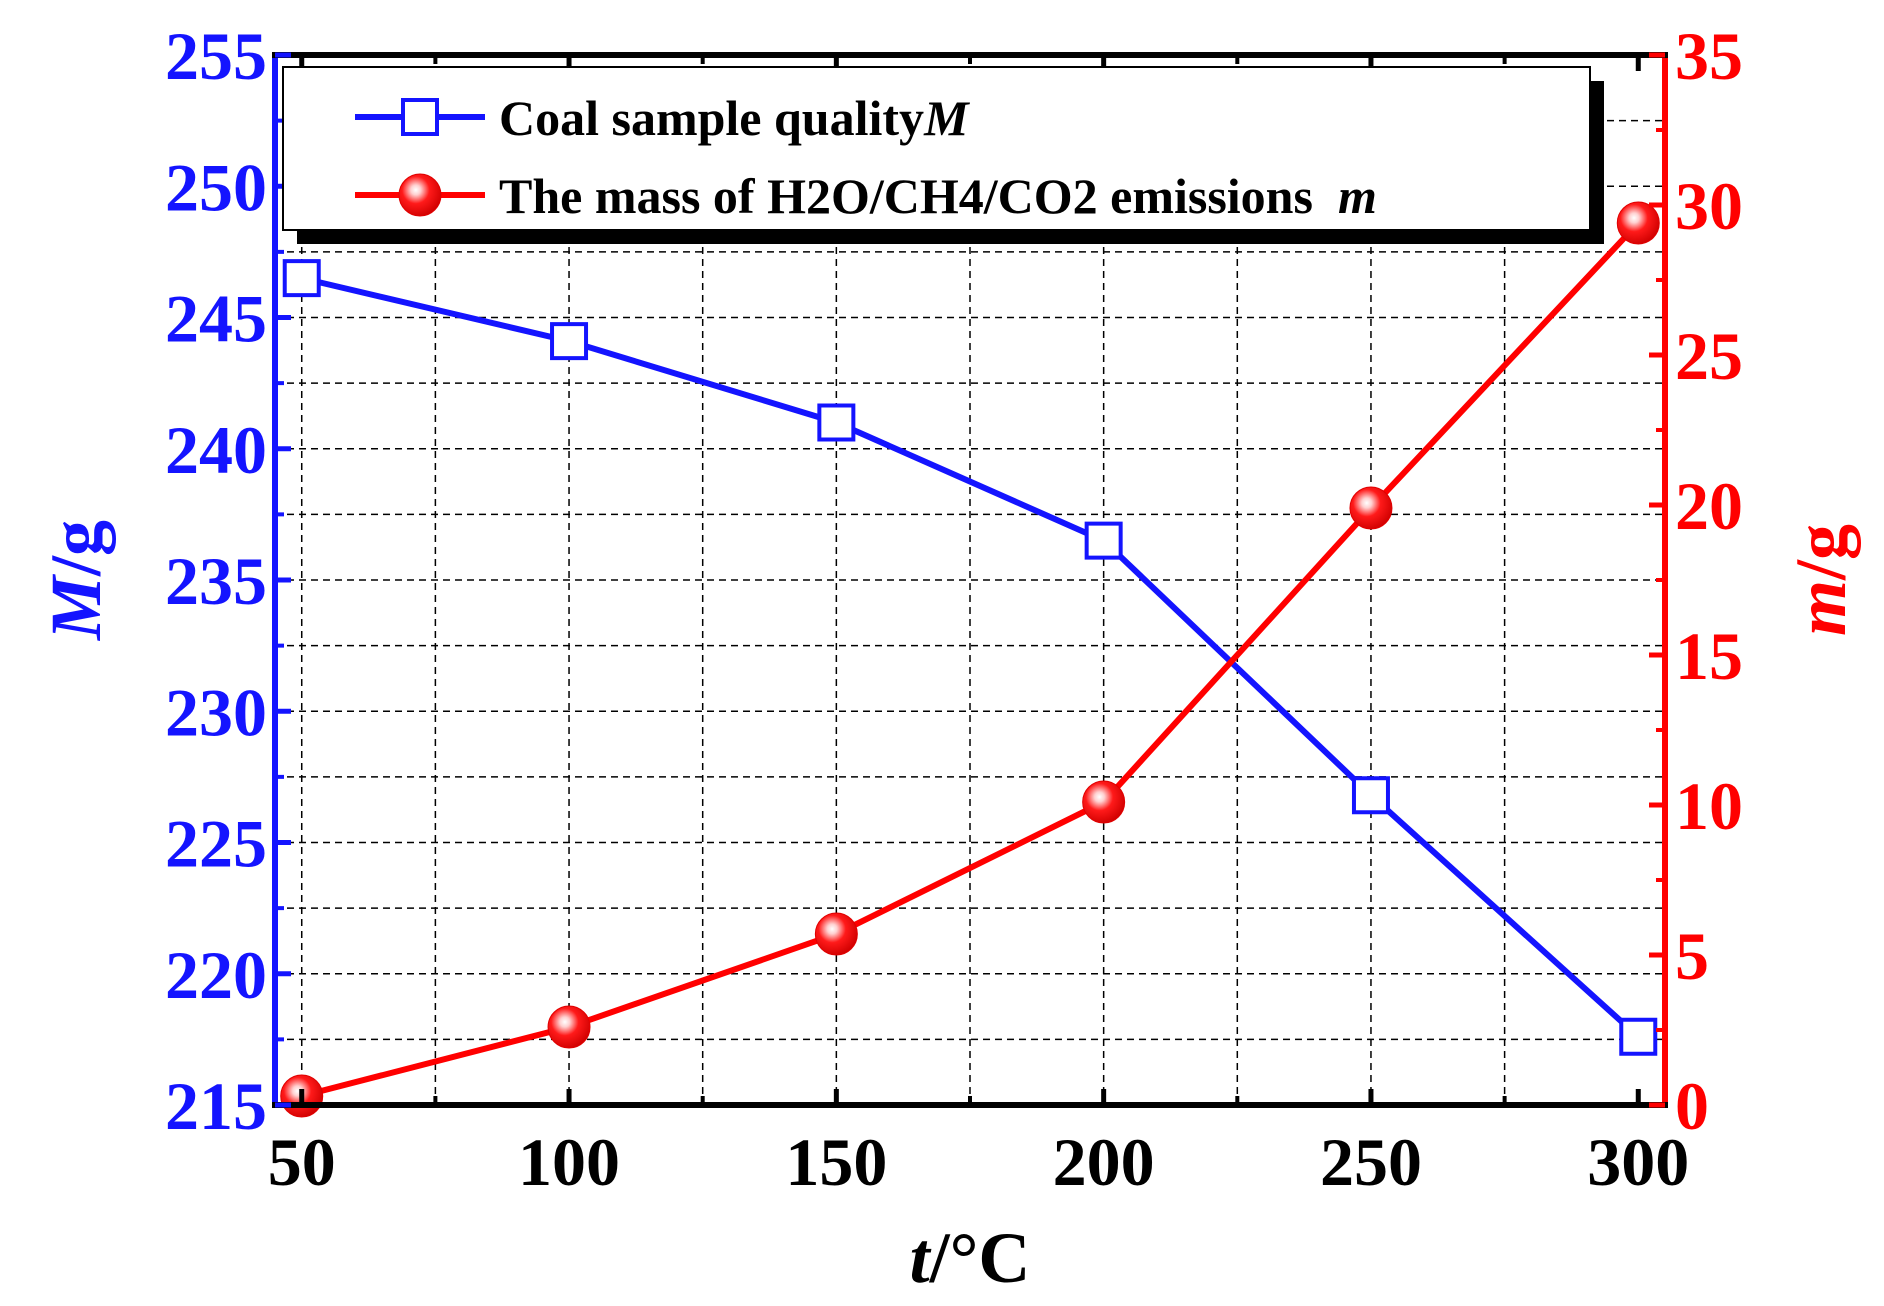  I want to click on left-tick-label: 235, so click(216, 581).